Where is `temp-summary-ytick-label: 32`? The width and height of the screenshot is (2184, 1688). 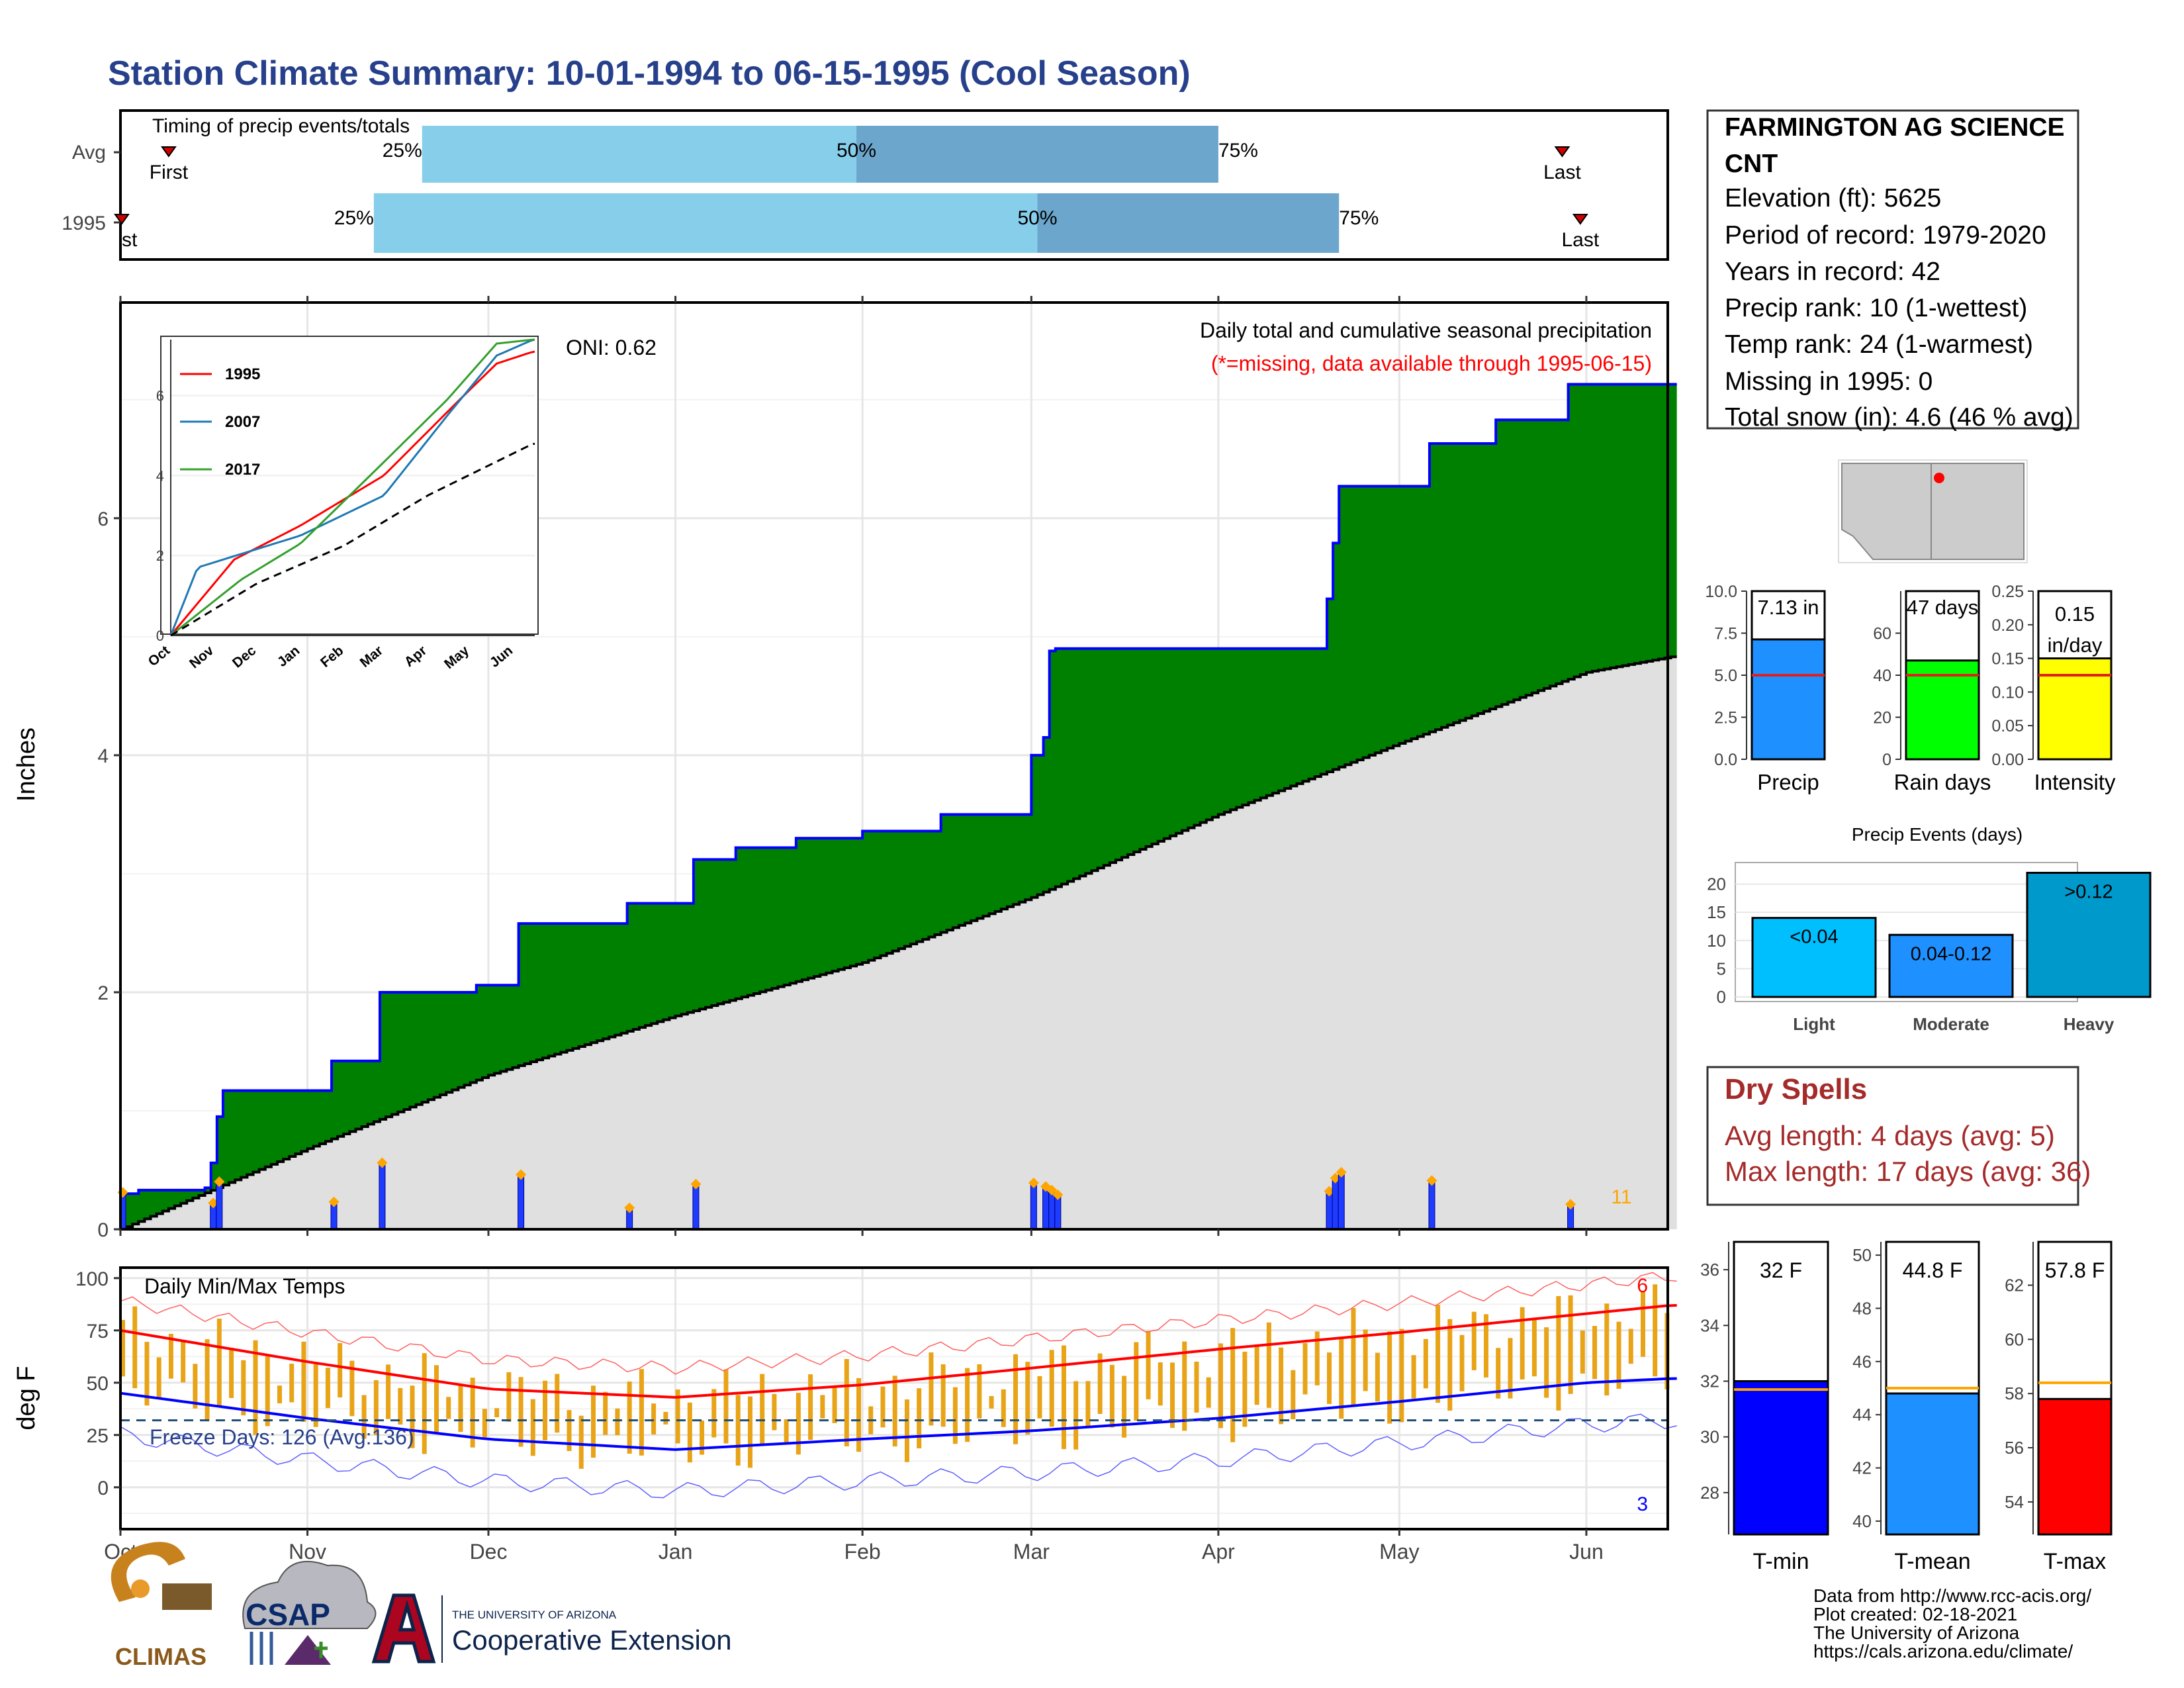
temp-summary-ytick-label: 32 is located at coordinates (1709, 1381).